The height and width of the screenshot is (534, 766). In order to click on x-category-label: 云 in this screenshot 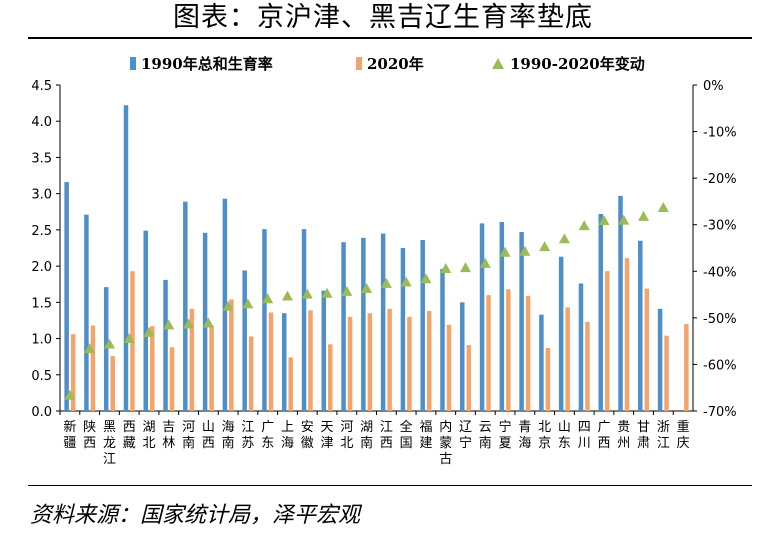, I will do `click(485, 427)`.